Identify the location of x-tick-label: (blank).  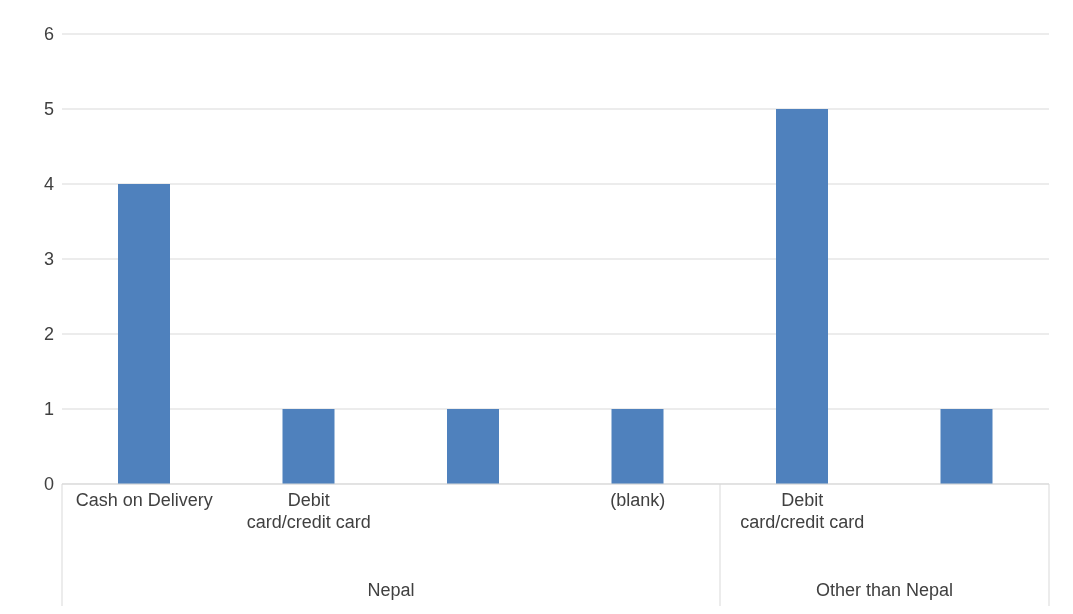
(638, 500).